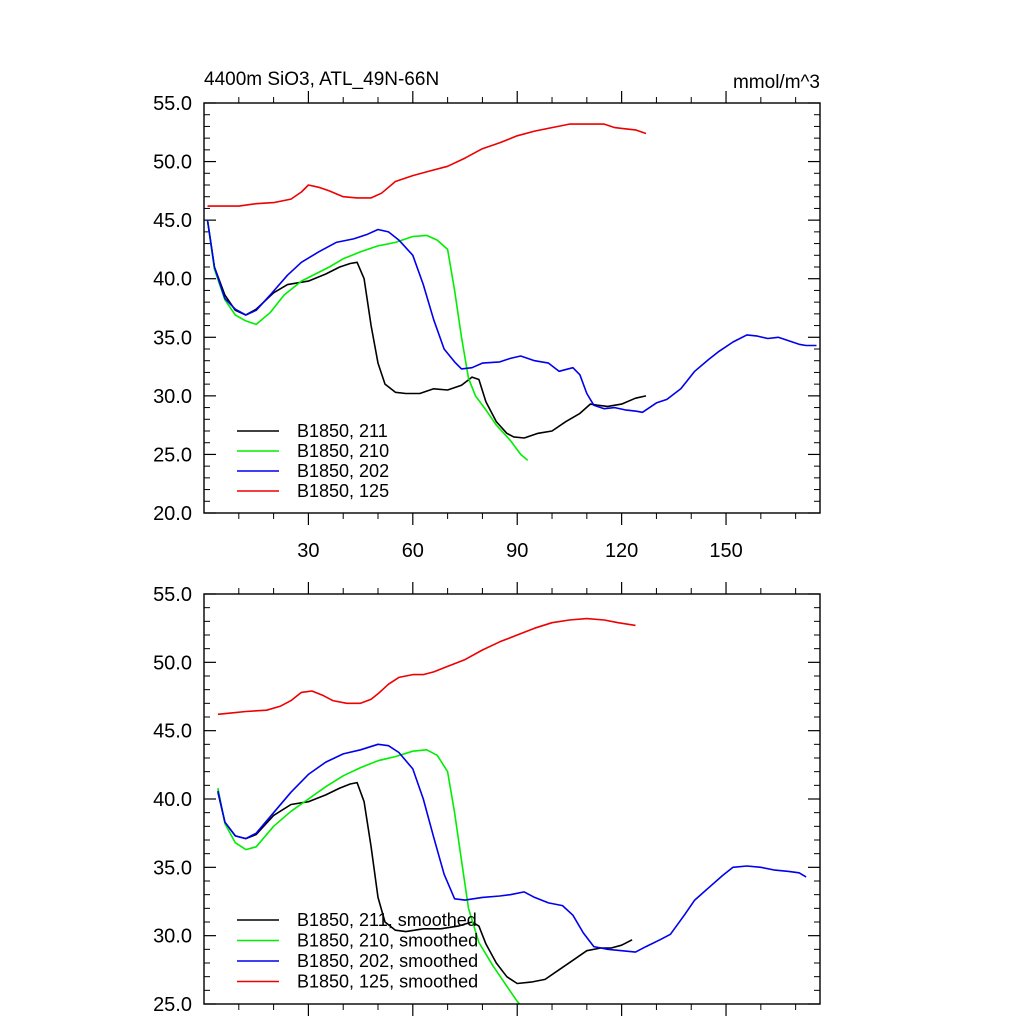 This screenshot has height=1024, width=1024. I want to click on legend-label: B1850, 211, smoothed, so click(387, 920).